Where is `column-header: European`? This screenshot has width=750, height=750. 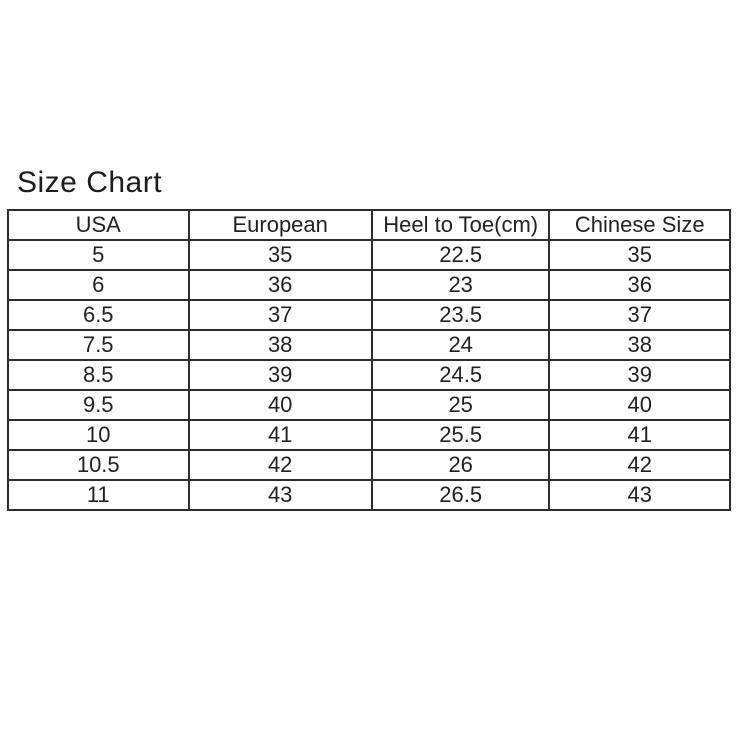 column-header: European is located at coordinates (280, 225).